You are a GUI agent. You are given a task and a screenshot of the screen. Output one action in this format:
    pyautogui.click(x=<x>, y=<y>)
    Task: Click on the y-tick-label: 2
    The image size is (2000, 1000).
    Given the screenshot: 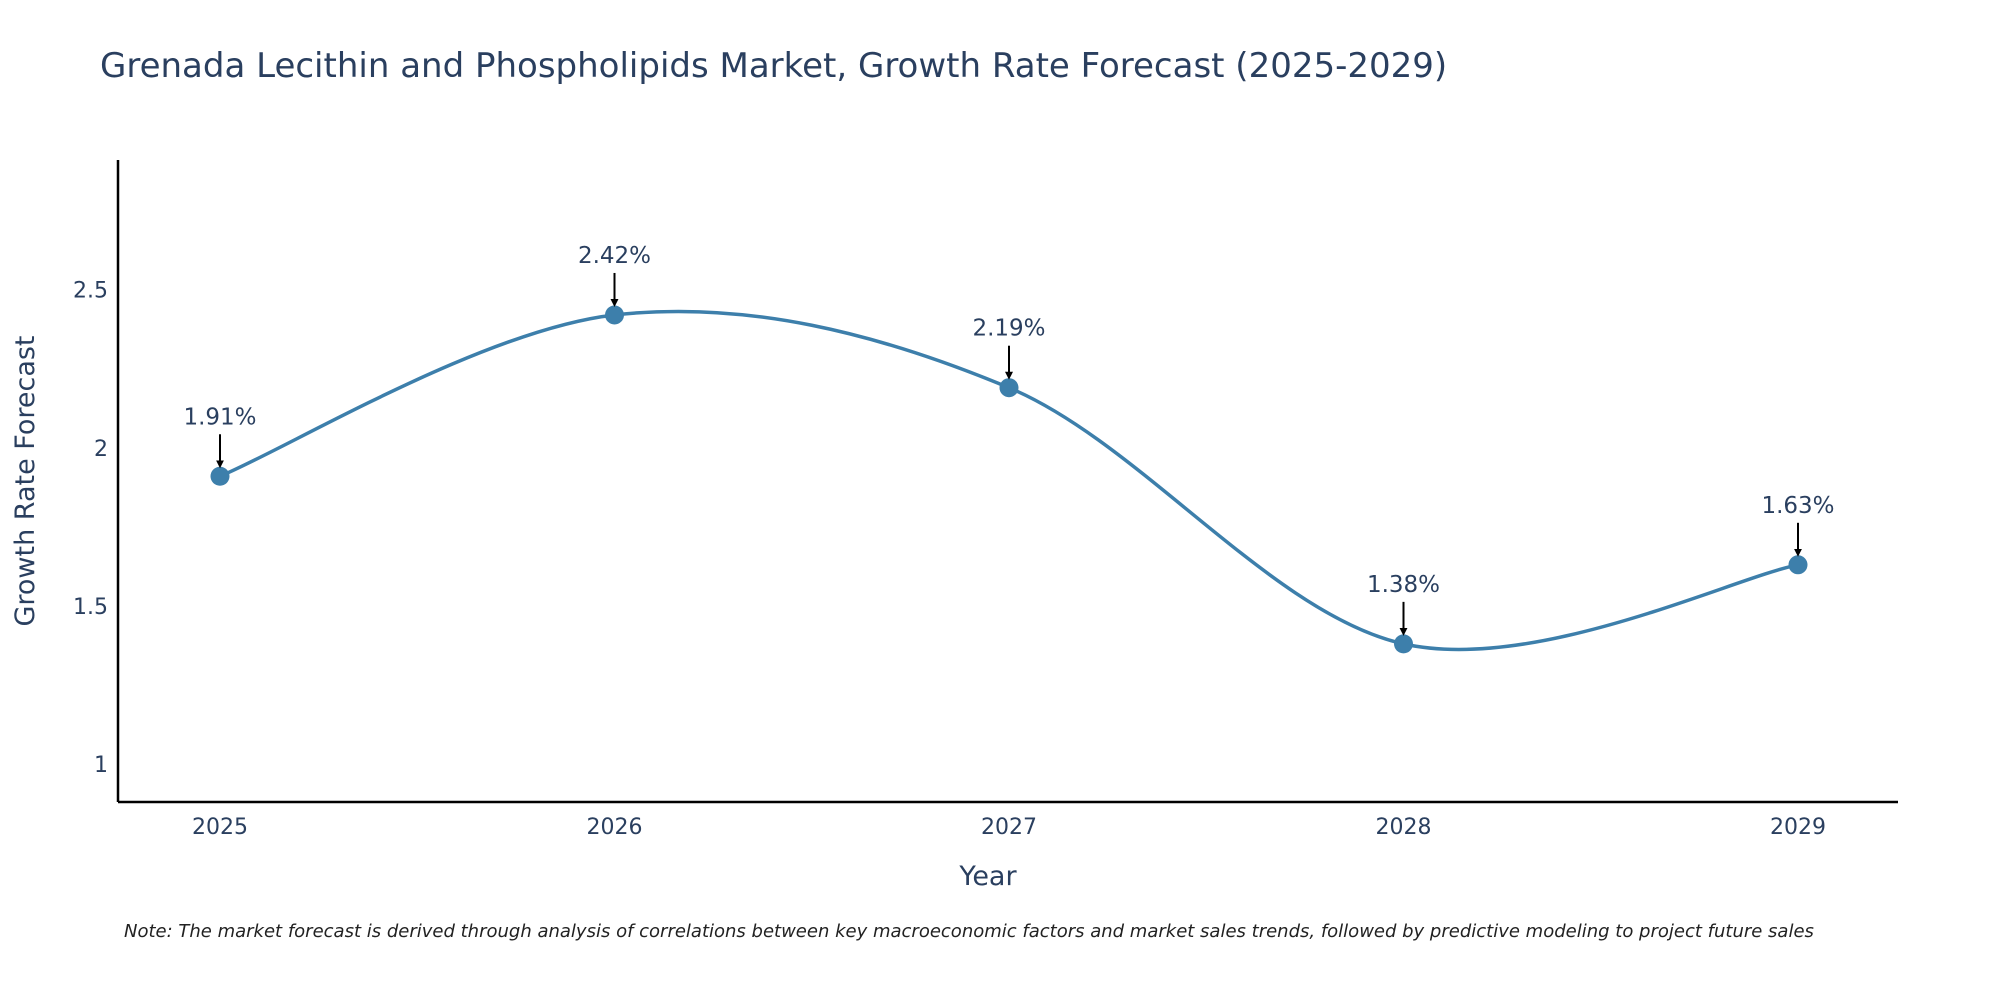 What is the action you would take?
    pyautogui.click(x=101, y=449)
    